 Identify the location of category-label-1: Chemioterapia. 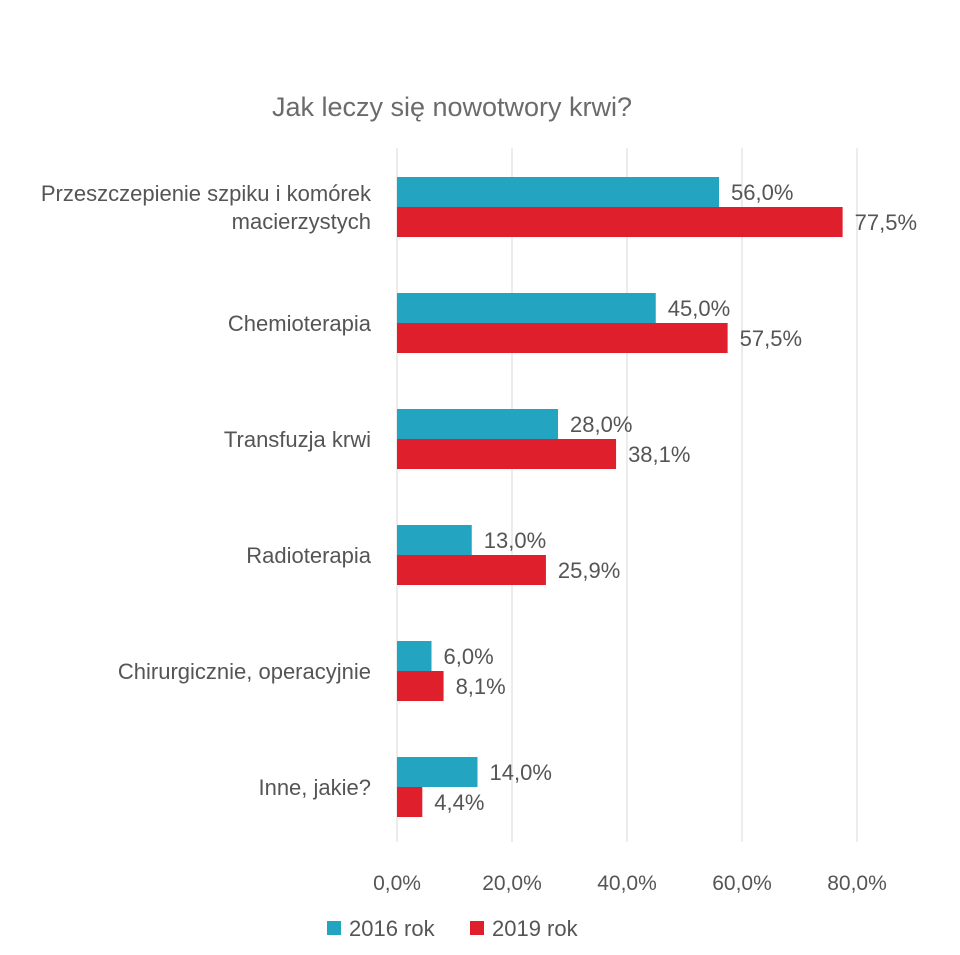
(300, 323).